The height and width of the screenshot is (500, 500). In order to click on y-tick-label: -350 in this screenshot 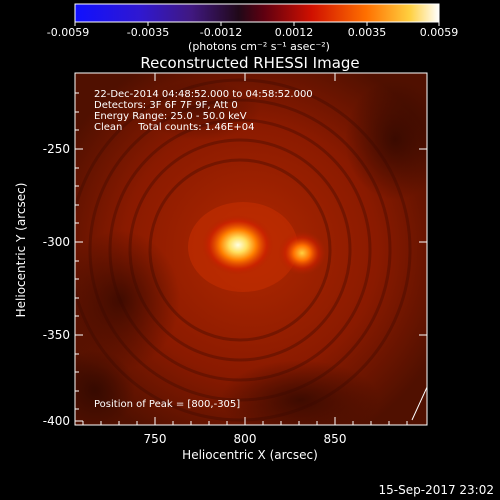, I will do `click(56, 335)`.